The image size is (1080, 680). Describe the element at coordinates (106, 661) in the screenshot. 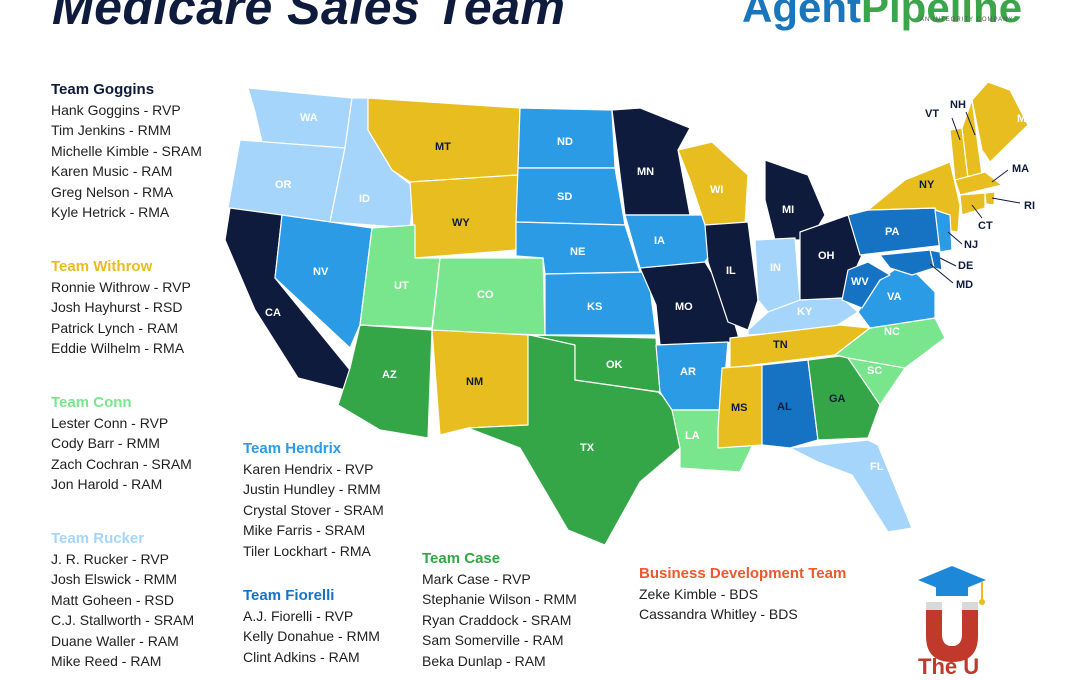

I see `team-member: Mike Reed - RAM` at that location.